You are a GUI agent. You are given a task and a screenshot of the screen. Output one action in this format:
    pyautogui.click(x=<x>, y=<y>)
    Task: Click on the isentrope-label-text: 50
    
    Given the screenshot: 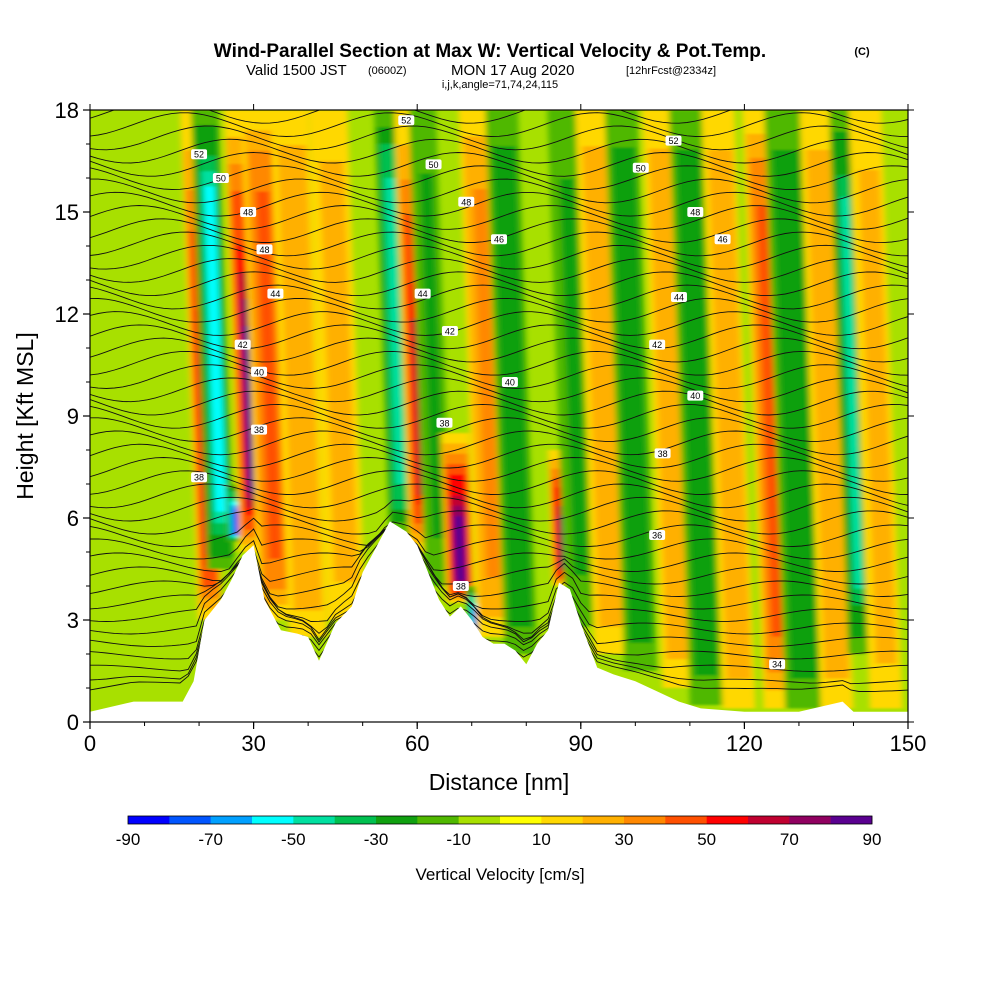 What is the action you would take?
    pyautogui.click(x=641, y=168)
    